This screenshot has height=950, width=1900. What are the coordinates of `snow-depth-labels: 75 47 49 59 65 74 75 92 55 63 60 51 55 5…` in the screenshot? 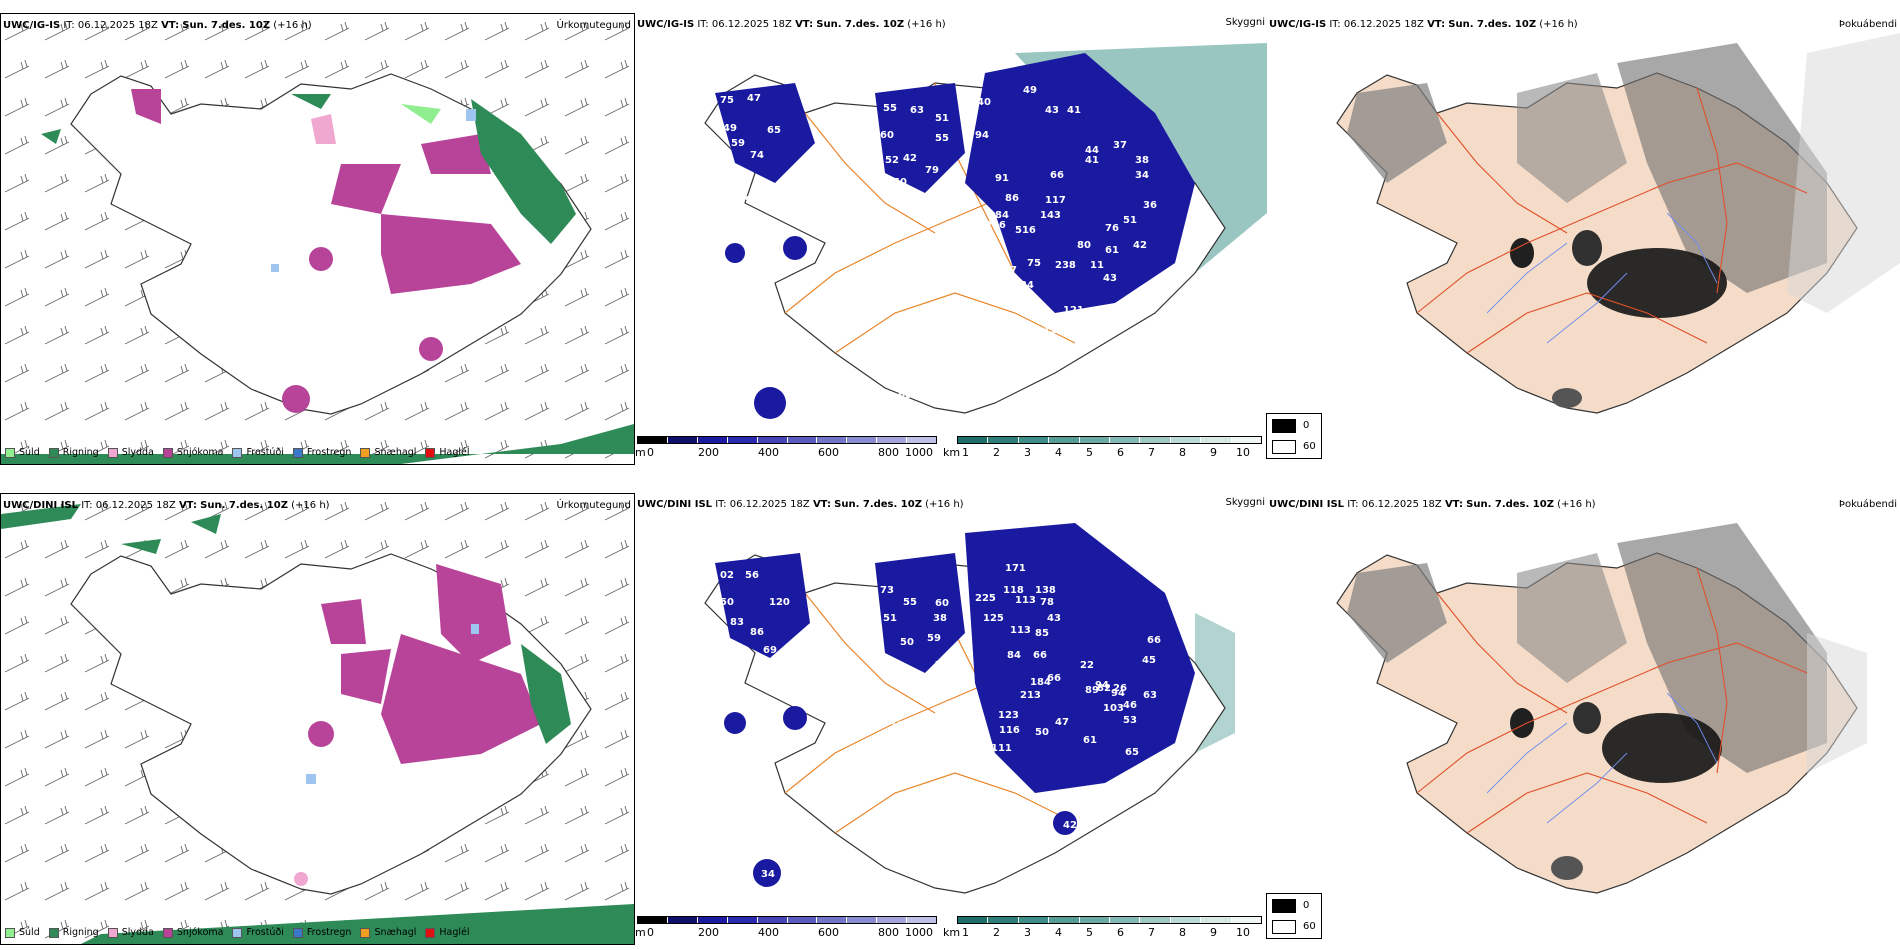 It's located at (938, 243).